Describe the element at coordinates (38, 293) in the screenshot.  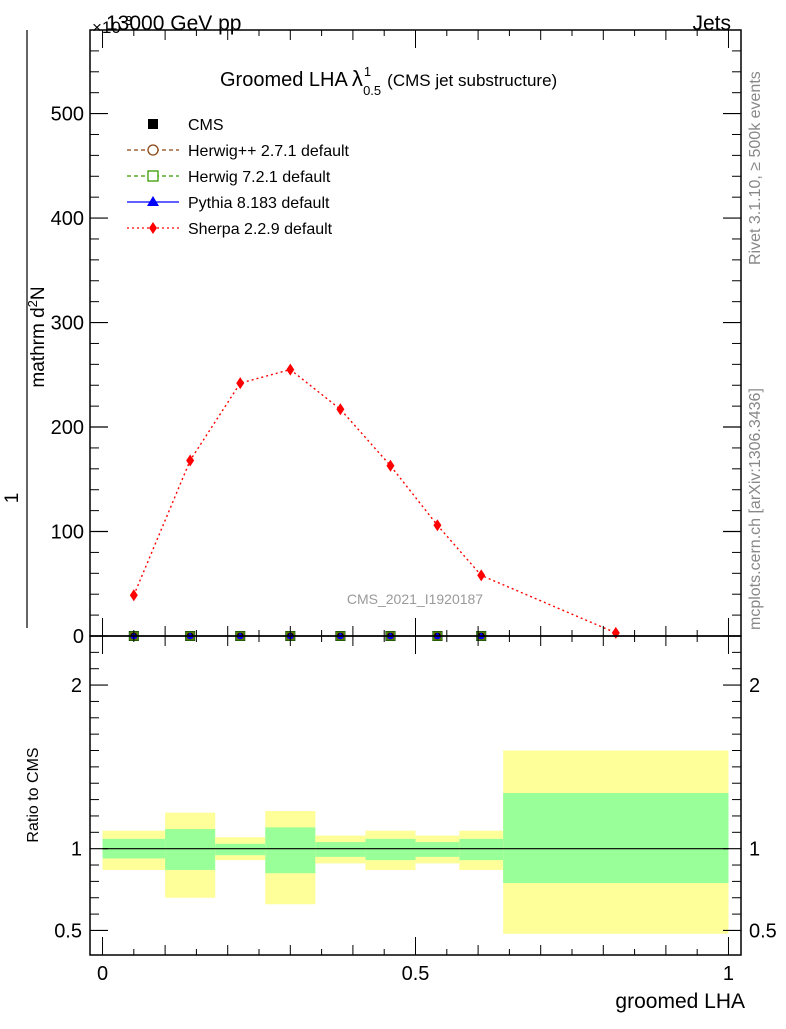
I see `y-num-end: N` at that location.